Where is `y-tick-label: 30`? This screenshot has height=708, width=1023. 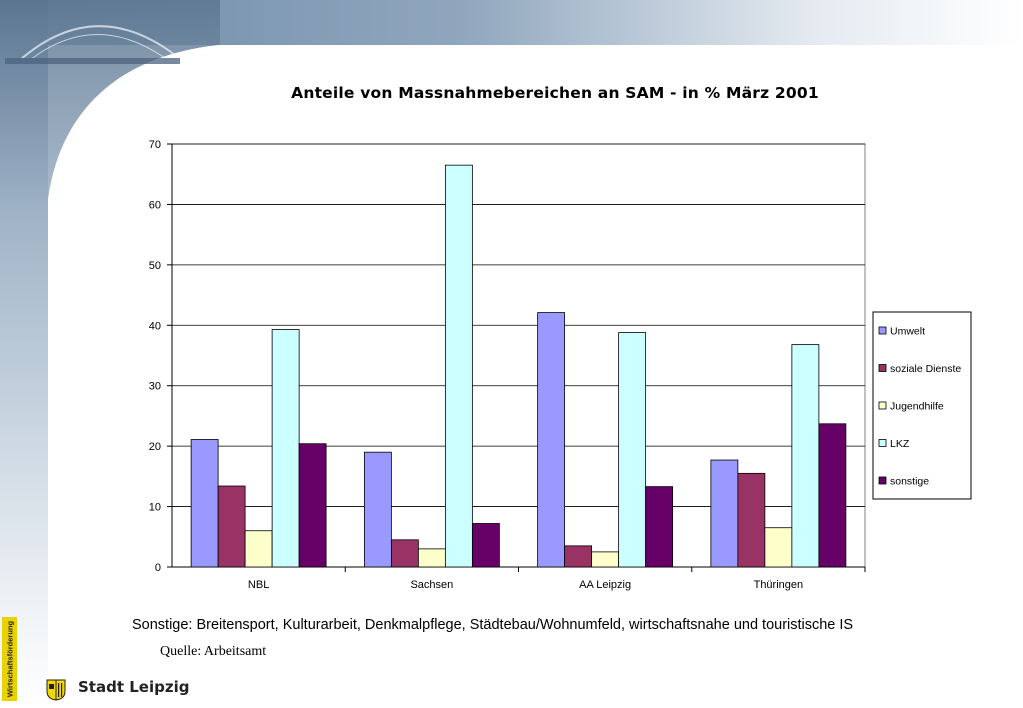 y-tick-label: 30 is located at coordinates (155, 387).